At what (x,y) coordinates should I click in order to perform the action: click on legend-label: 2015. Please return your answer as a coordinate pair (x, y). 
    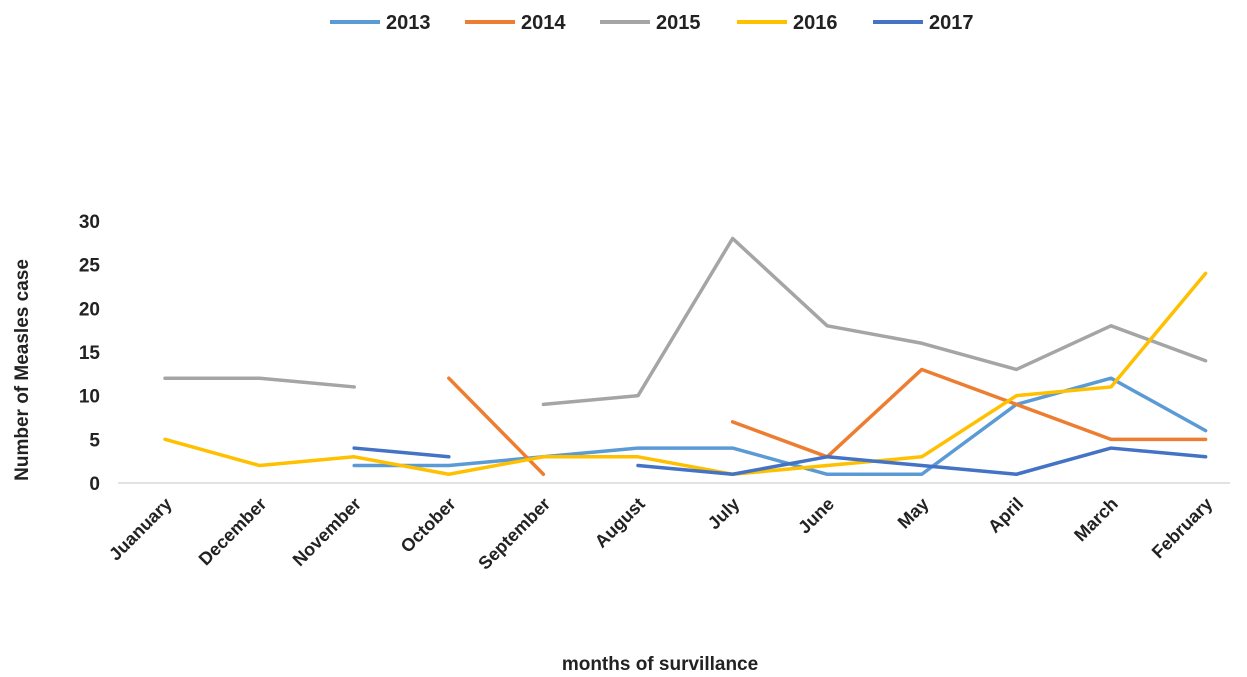
    Looking at the image, I should click on (678, 23).